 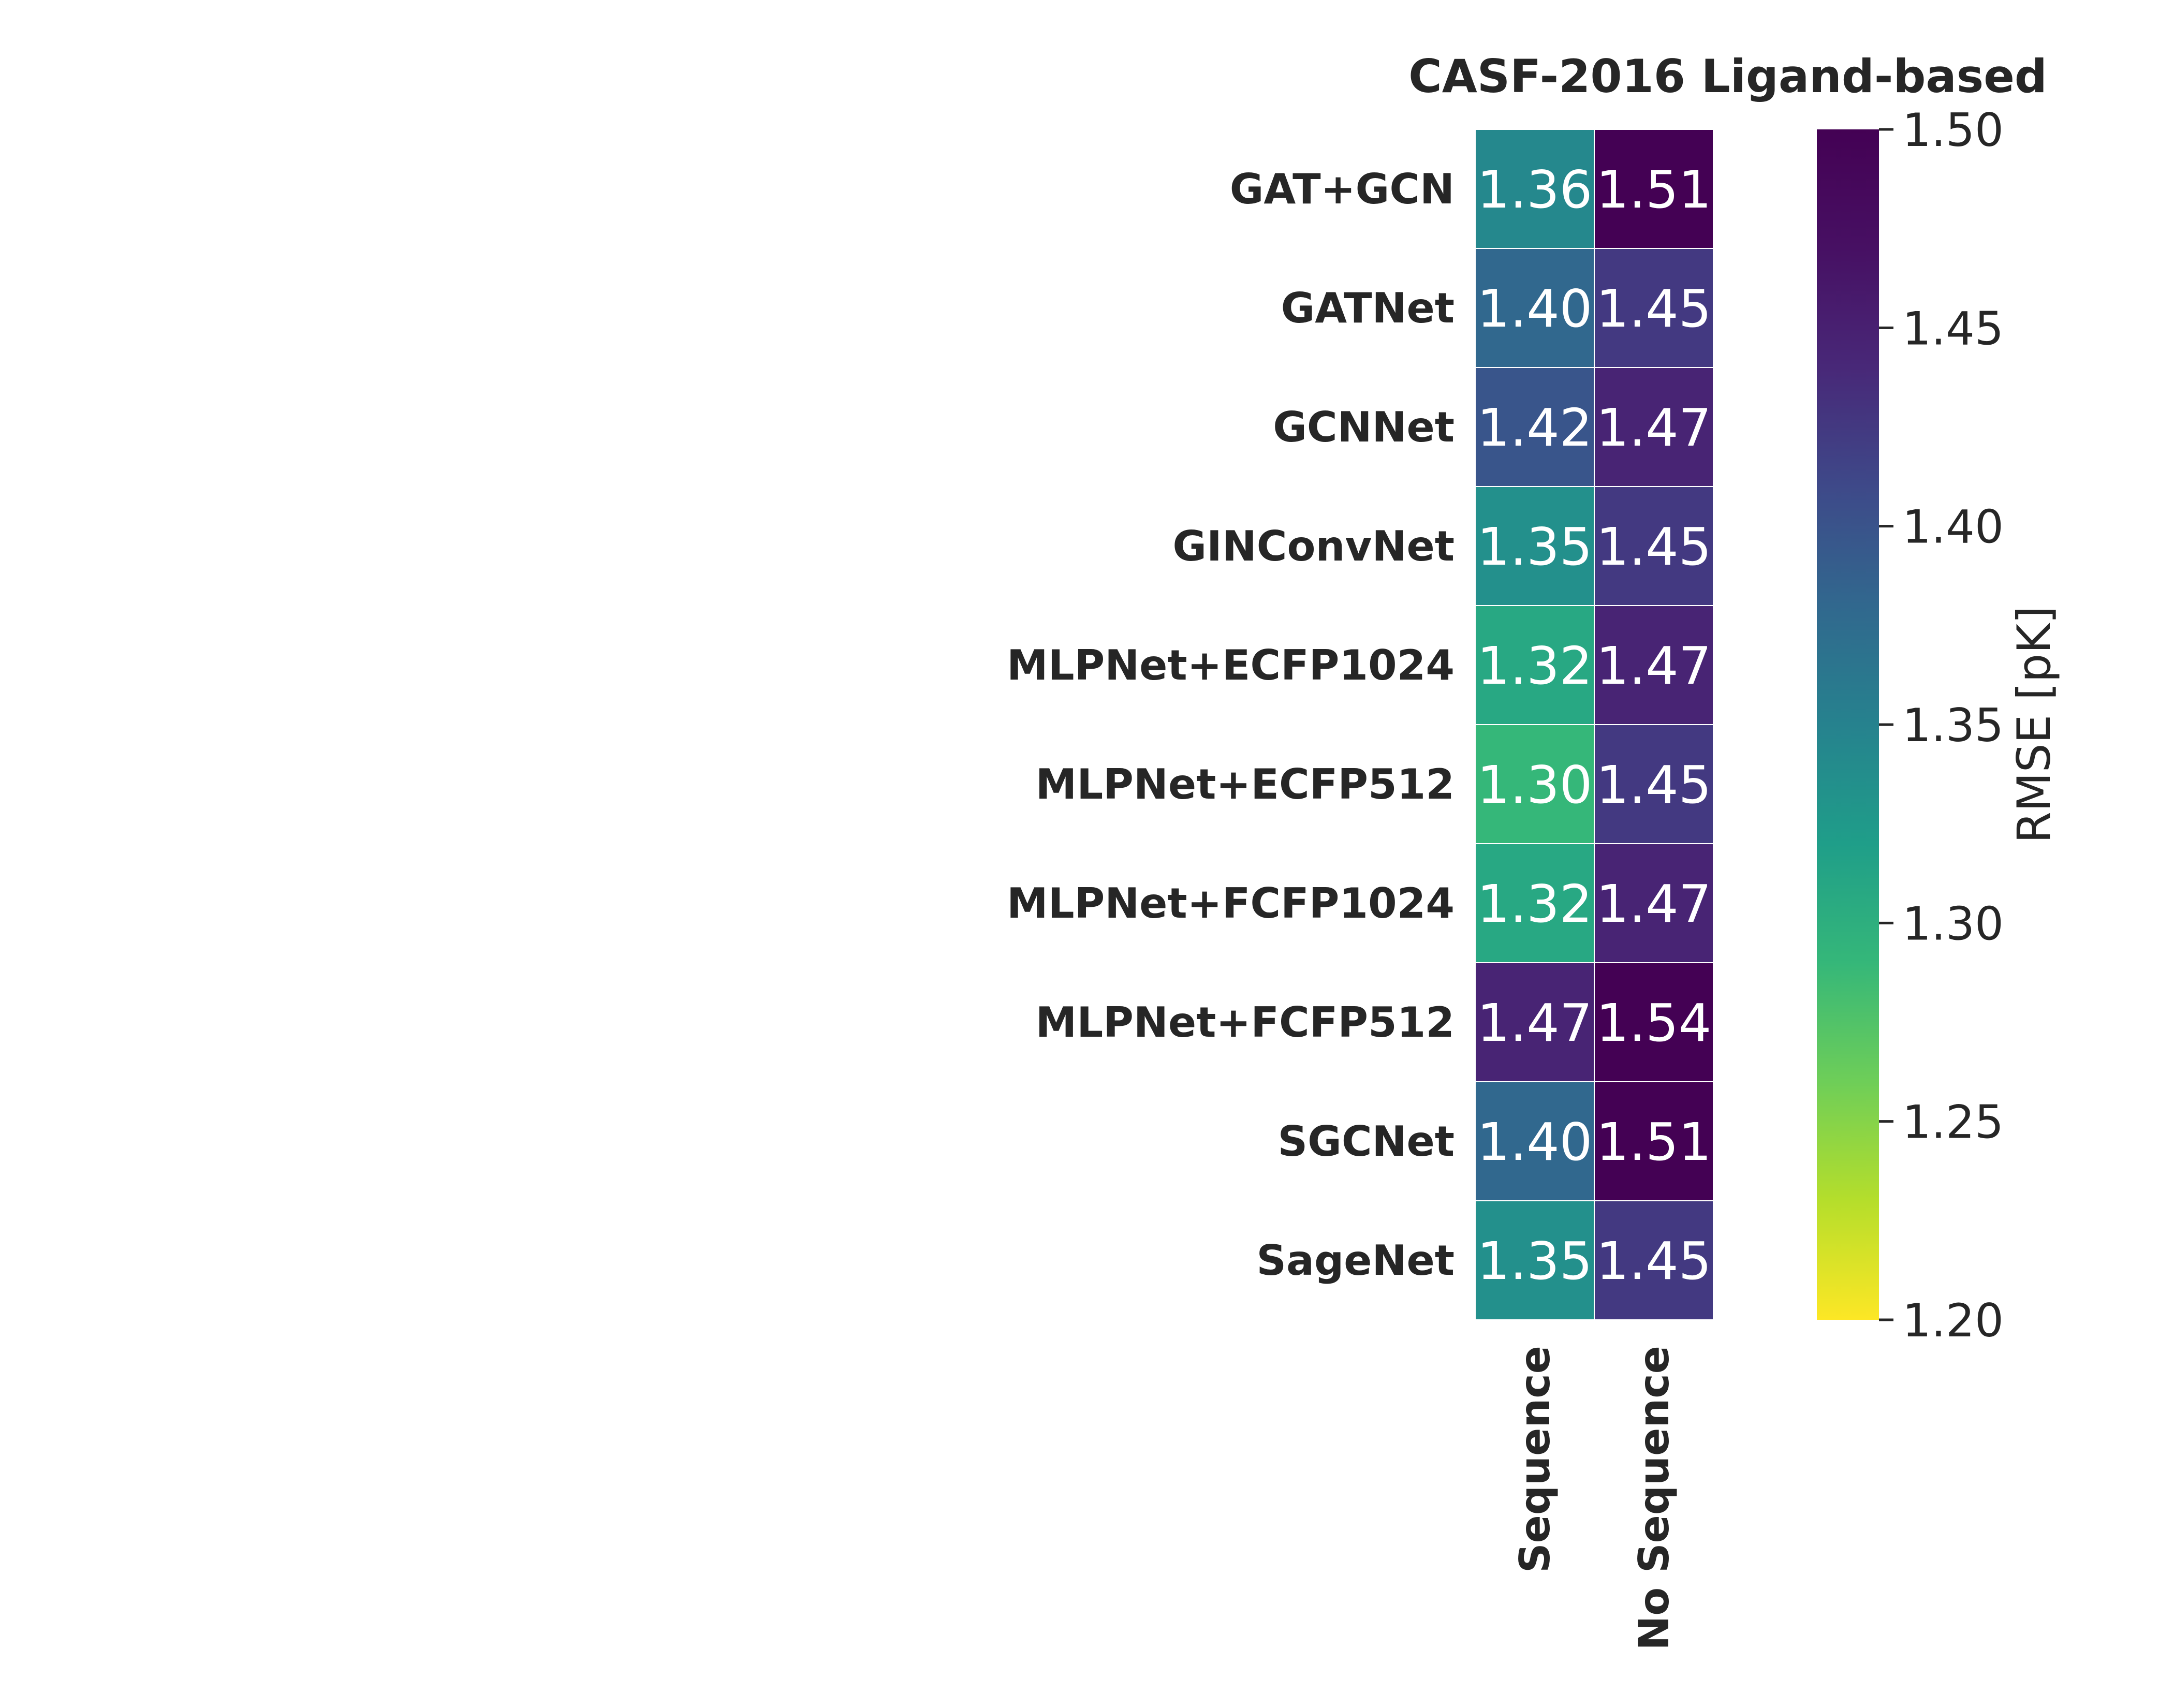 I want to click on row-label: GATNet, so click(x=1368, y=308).